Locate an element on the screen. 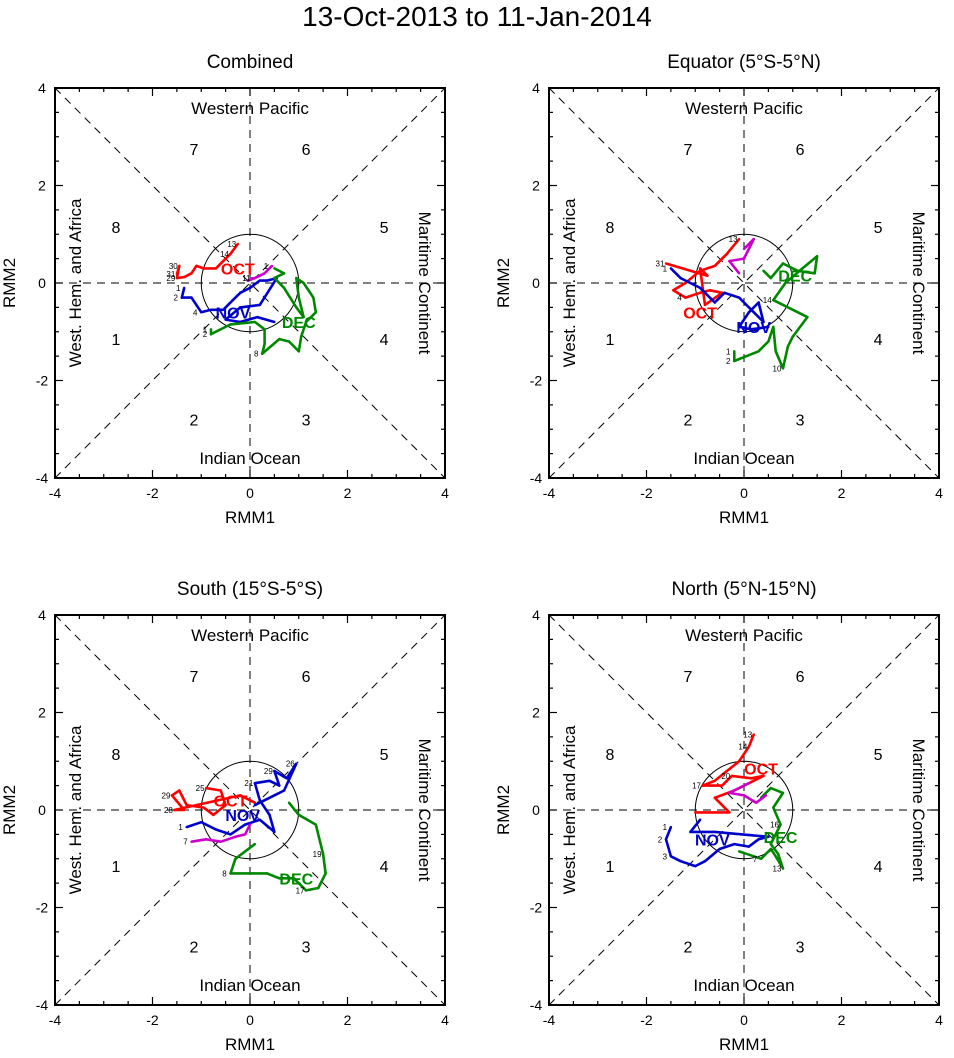 The height and width of the screenshot is (1058, 954). series-nov: 123 NOV is located at coordinates (714, 843).